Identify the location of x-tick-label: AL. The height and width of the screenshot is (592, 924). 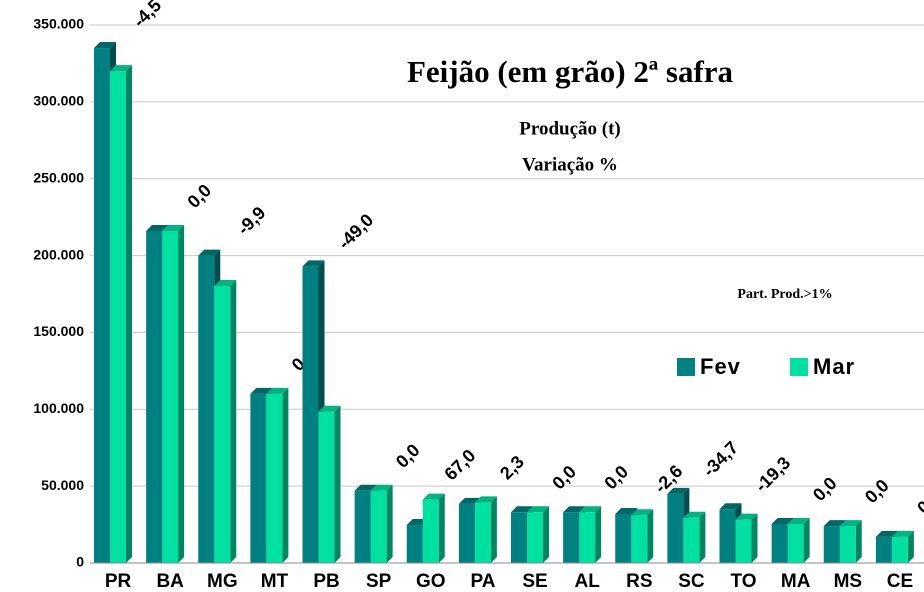
(588, 581).